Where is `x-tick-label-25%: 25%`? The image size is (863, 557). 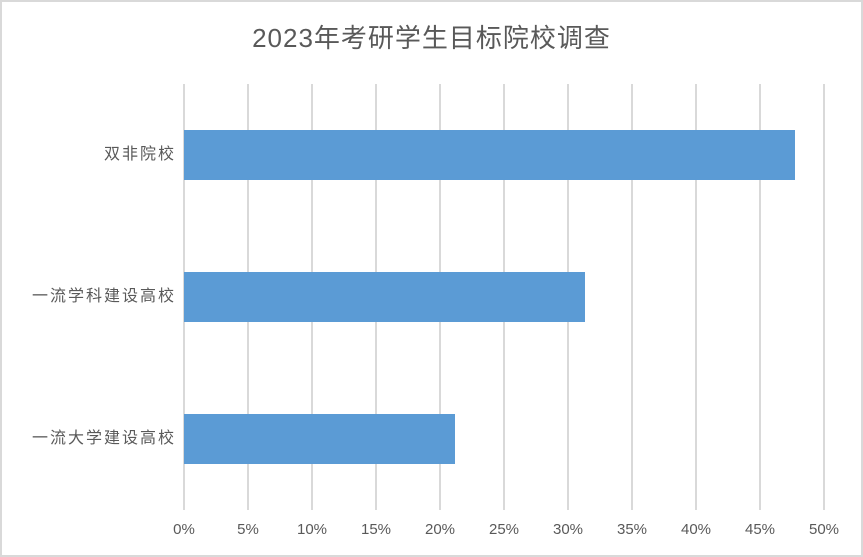 x-tick-label-25%: 25% is located at coordinates (504, 529).